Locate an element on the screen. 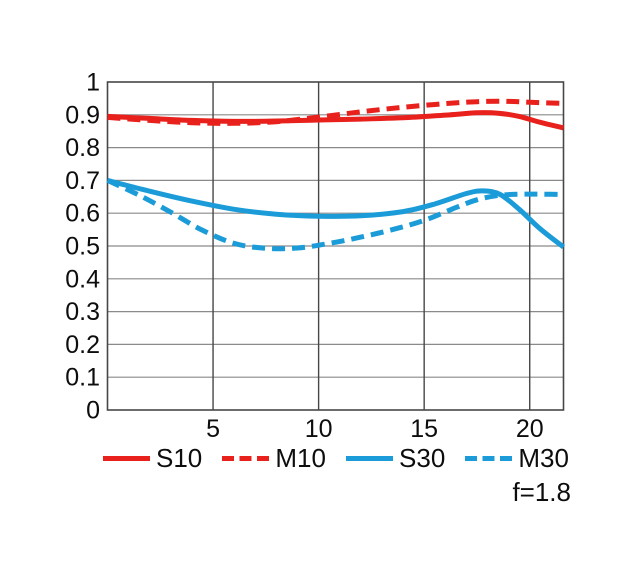 The image size is (640, 576). y-tick-label: 0.7 is located at coordinates (82, 181).